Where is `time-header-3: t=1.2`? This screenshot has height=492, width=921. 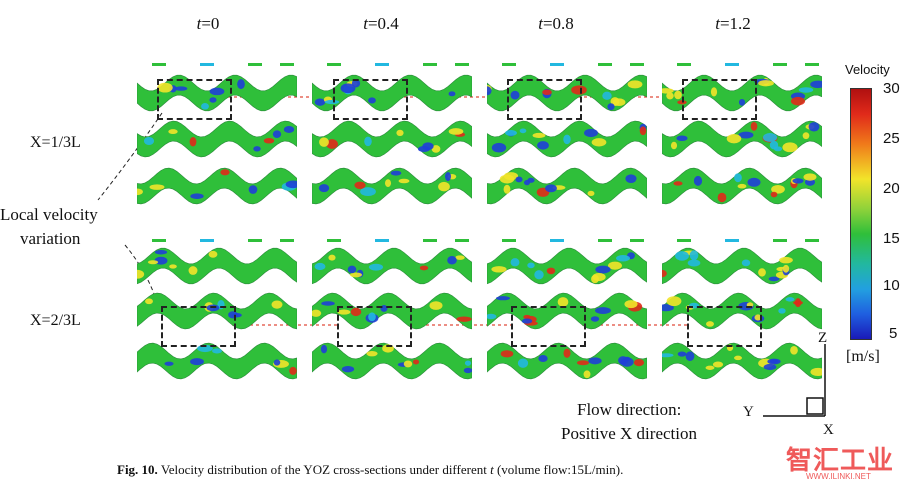 time-header-3: t=1.2 is located at coordinates (733, 23).